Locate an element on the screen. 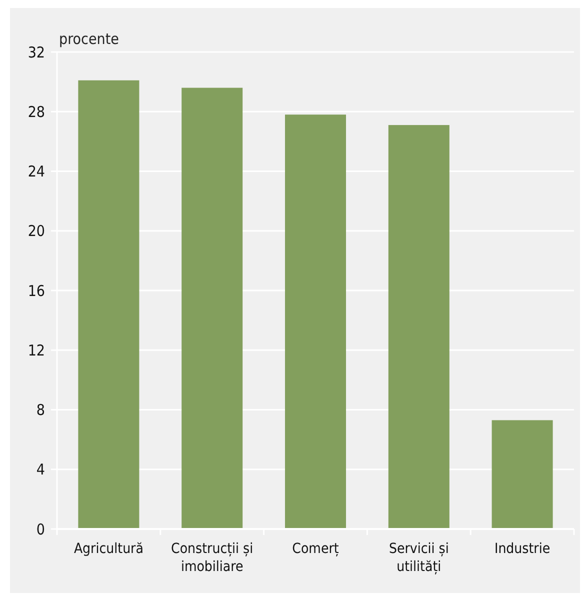 The width and height of the screenshot is (588, 601). y-tick-label: 4 is located at coordinates (40, 469).